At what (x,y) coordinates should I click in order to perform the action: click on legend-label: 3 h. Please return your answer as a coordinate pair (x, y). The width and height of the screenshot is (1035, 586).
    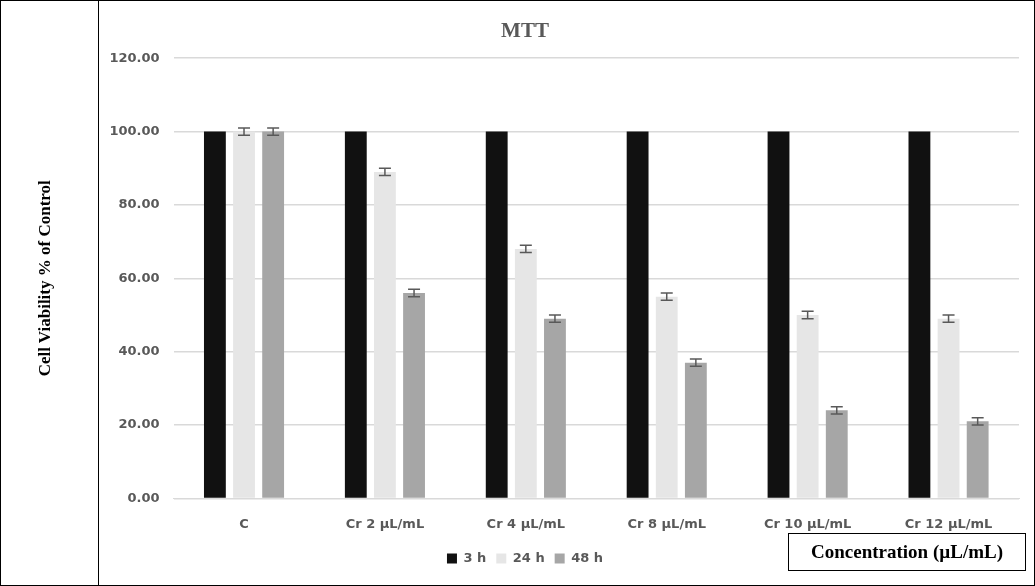
    Looking at the image, I should click on (475, 557).